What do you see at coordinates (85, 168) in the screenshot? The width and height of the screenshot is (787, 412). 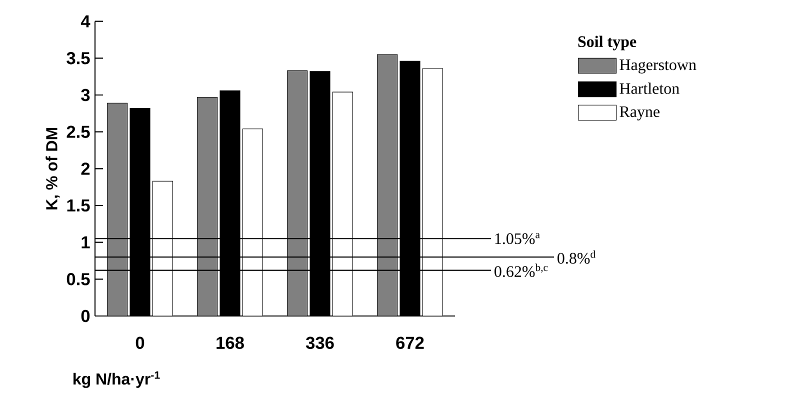 I see `y-tick-label: 2` at bounding box center [85, 168].